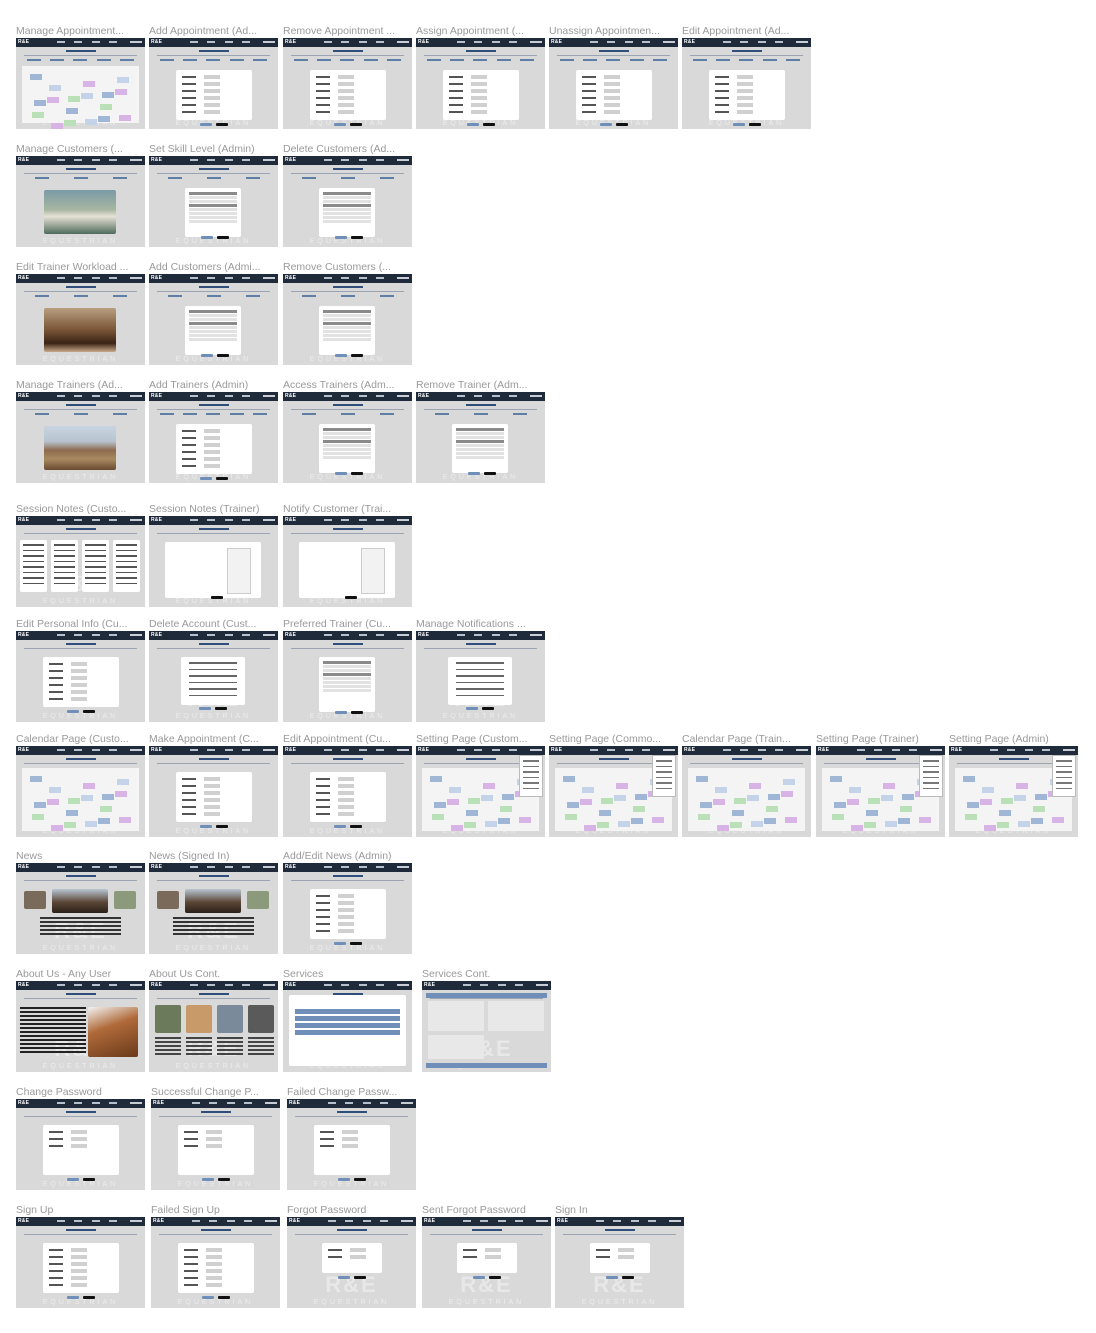  What do you see at coordinates (373, 571) in the screenshot?
I see `notes-textarea` at bounding box center [373, 571].